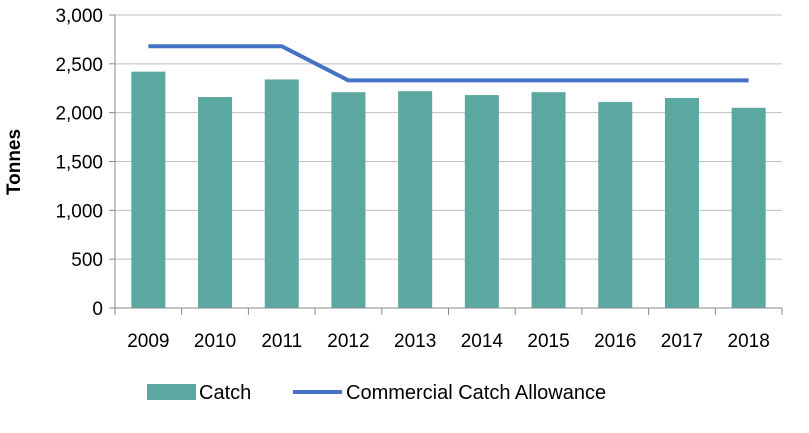  I want to click on x-tick-label-2017: 2017, so click(682, 341).